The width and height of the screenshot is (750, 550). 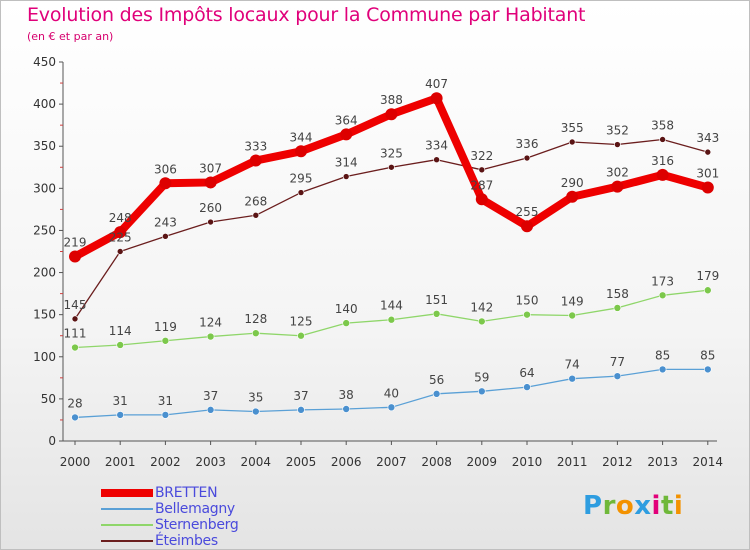 What do you see at coordinates (120, 218) in the screenshot?
I see `data-label-bretten: 248` at bounding box center [120, 218].